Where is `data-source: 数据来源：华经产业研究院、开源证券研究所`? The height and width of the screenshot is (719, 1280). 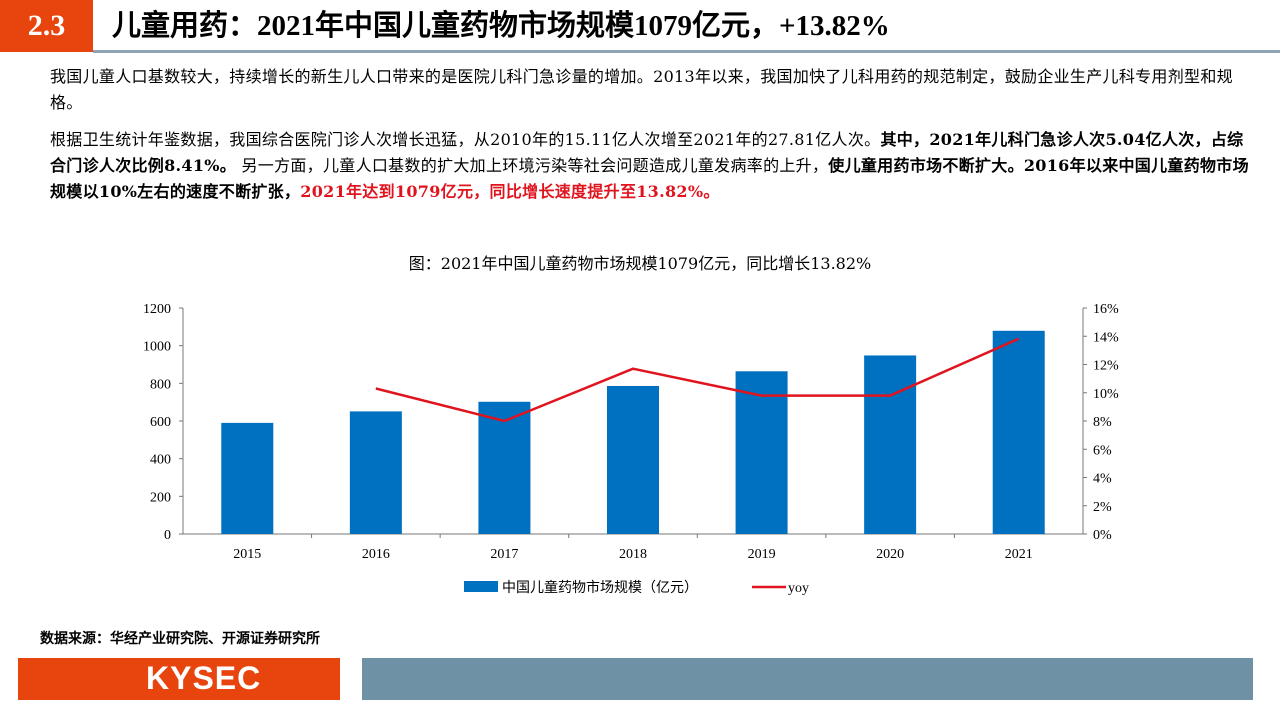
data-source: 数据来源：华经产业研究院、开源证券研究所 is located at coordinates (180, 639).